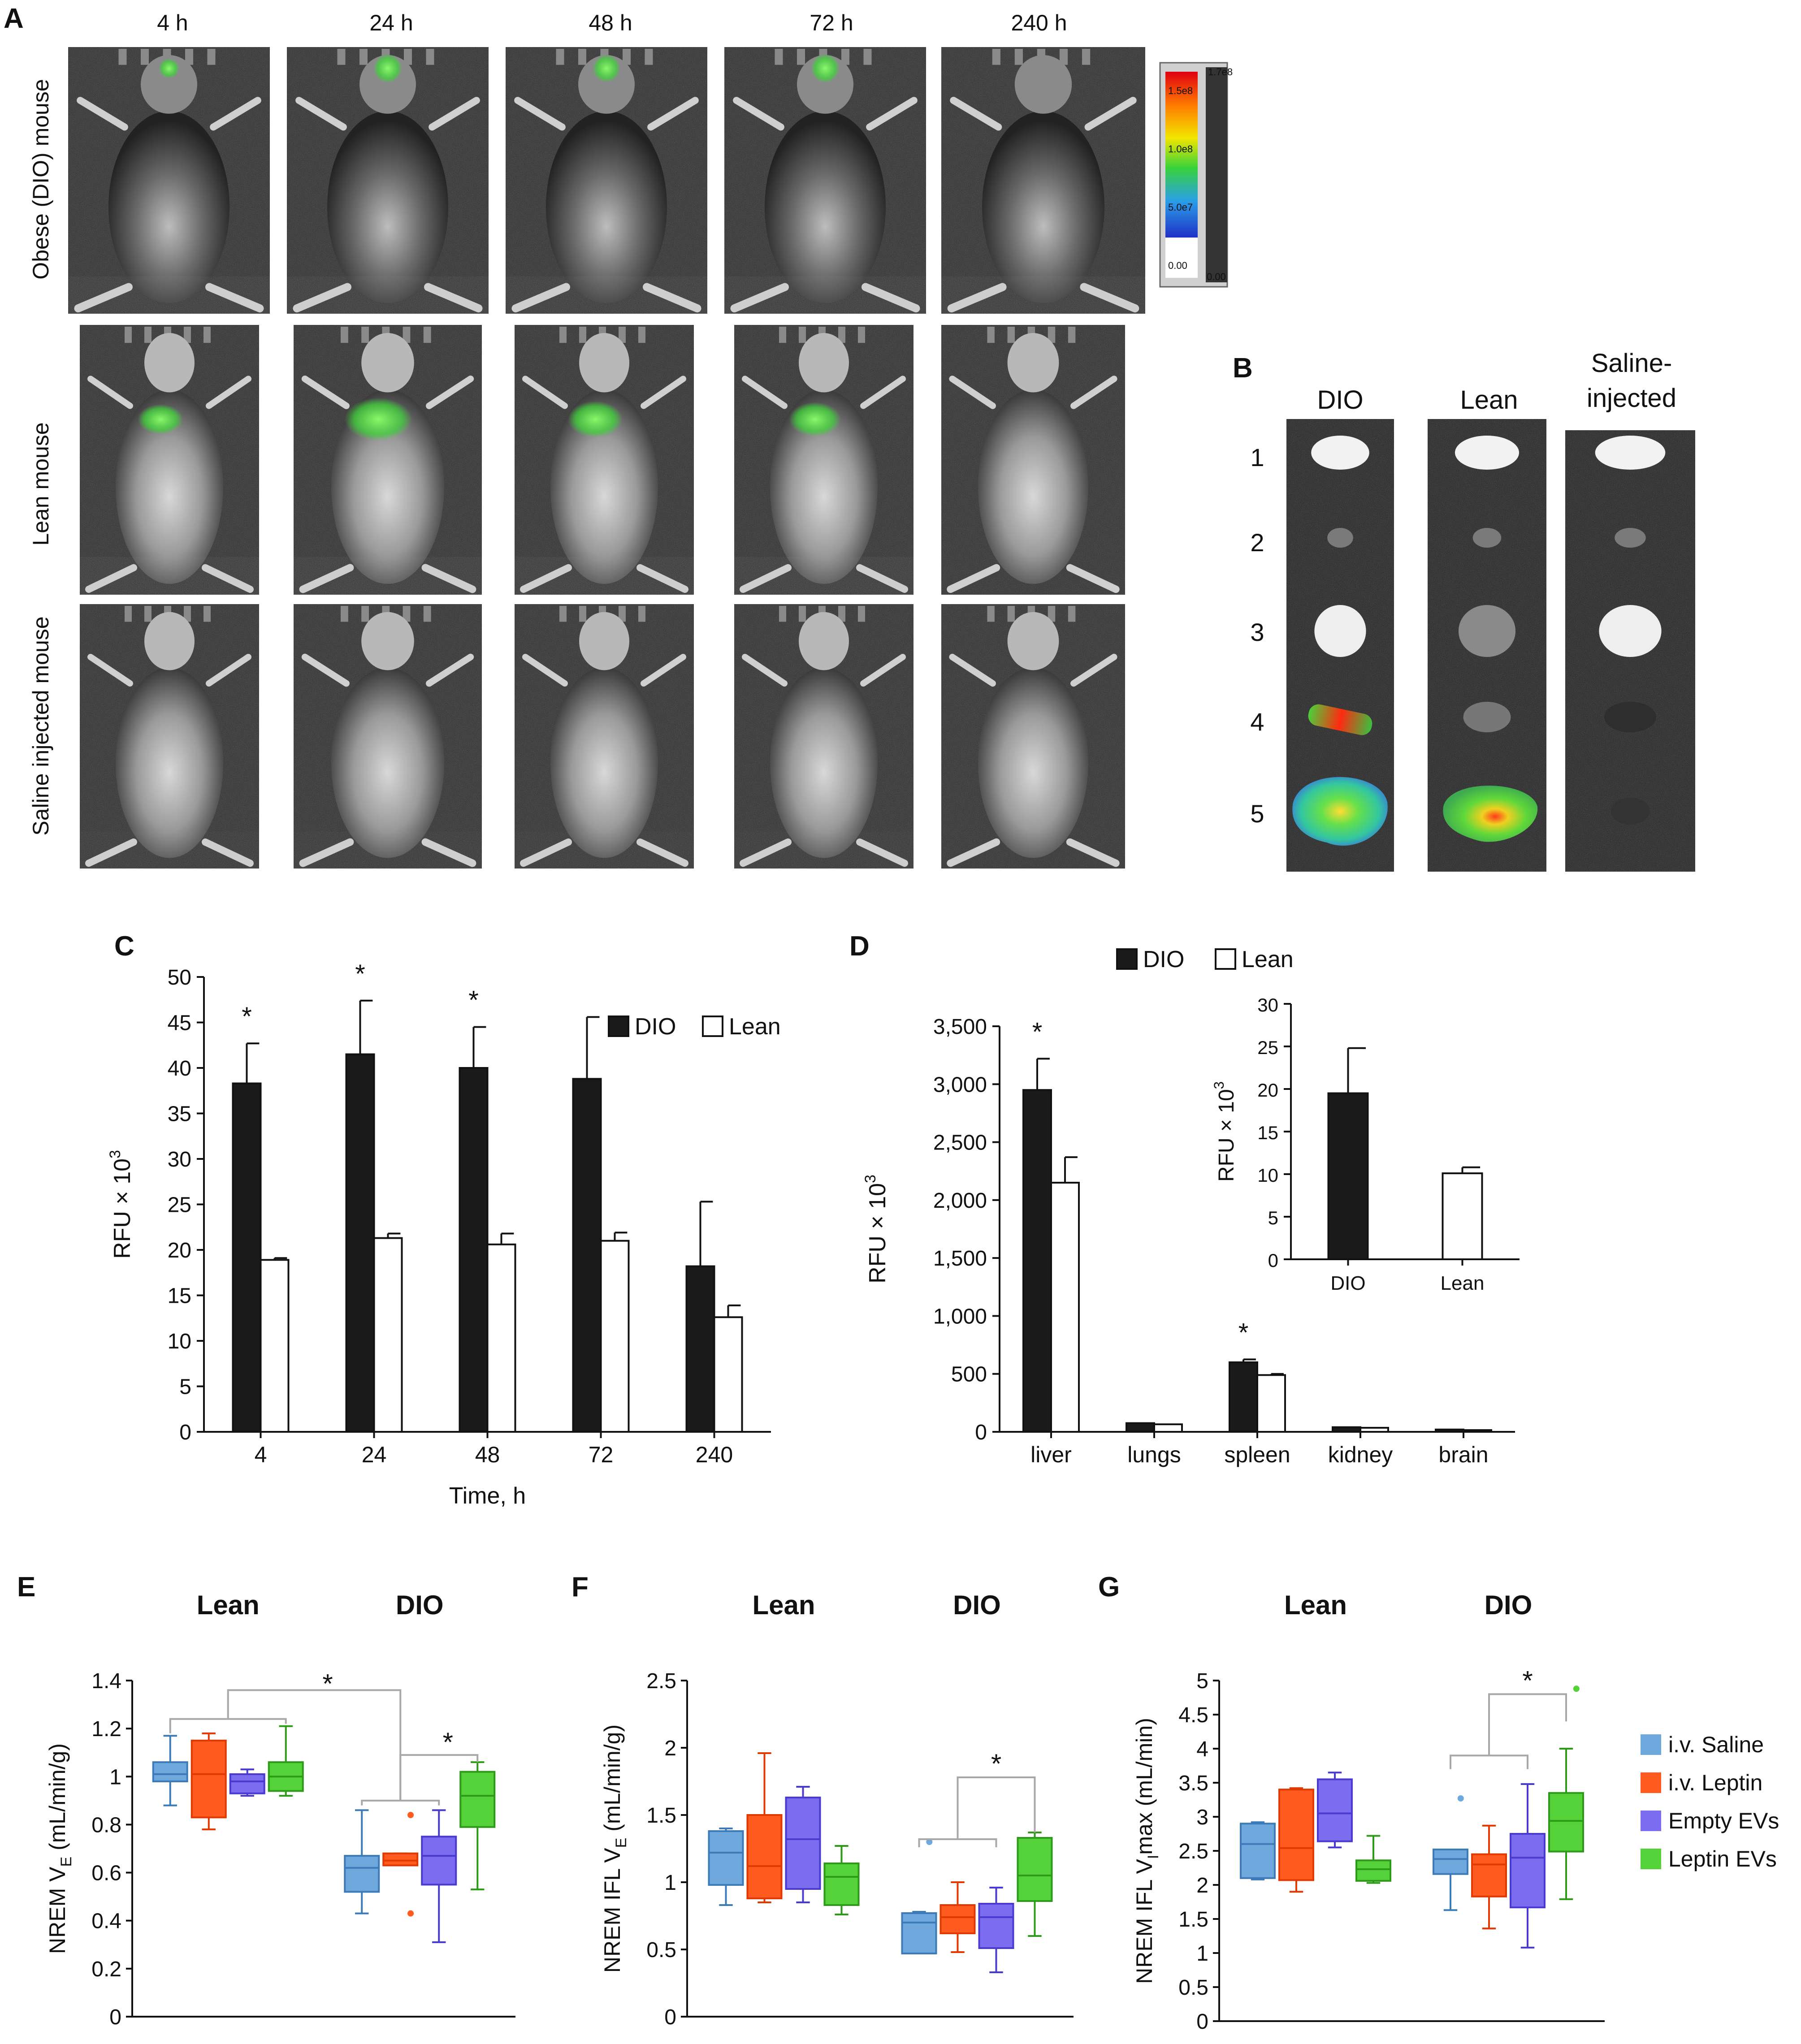 The image size is (1801, 2044). Describe the element at coordinates (60, 1848) in the screenshot. I see `y-axis-label: NREM VE (mL/min/g)` at that location.